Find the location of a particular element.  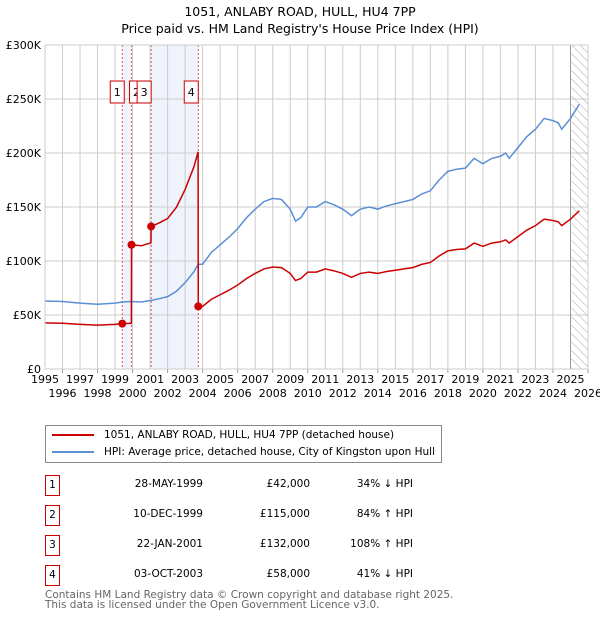

sale-row: 4 03-OCT-2003 £58,000 41% ↓ HPI is located at coordinates (245, 575).